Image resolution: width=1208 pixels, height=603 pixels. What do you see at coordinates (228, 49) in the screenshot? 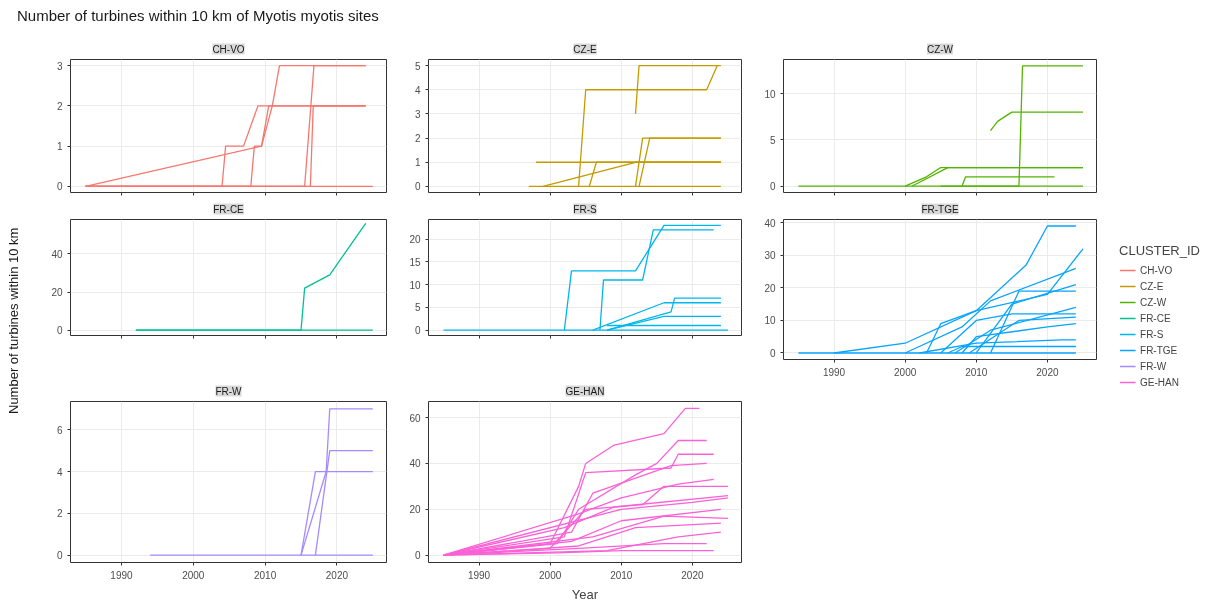
I see `chart-title: CH-VO` at bounding box center [228, 49].